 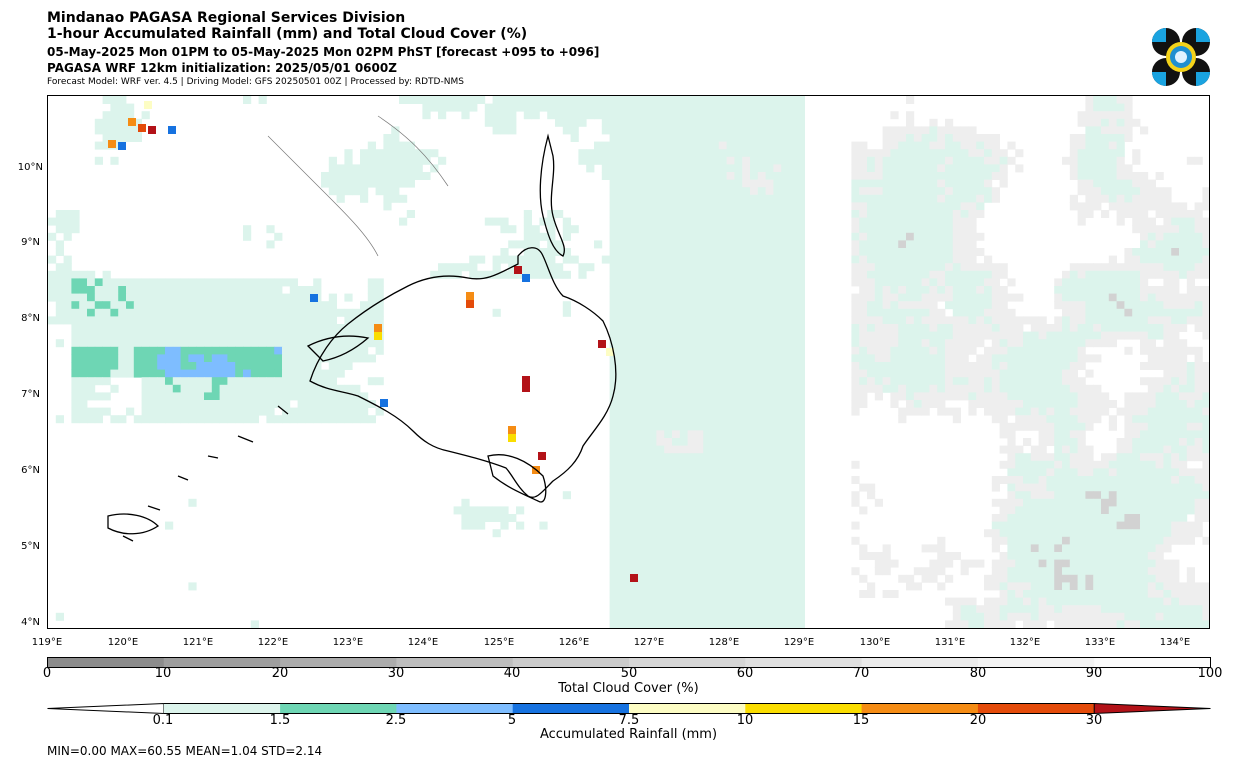 I want to click on cloud-tick: 100, so click(x=1210, y=673).